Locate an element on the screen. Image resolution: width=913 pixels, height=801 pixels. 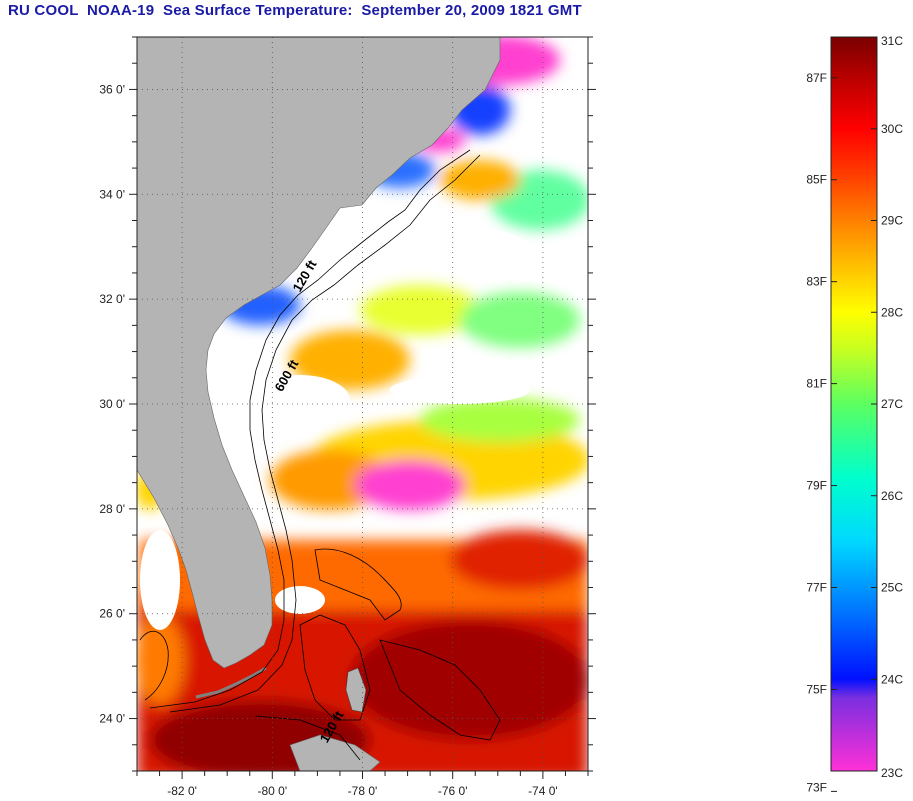
colorbar-swatch is located at coordinates (854, 404).